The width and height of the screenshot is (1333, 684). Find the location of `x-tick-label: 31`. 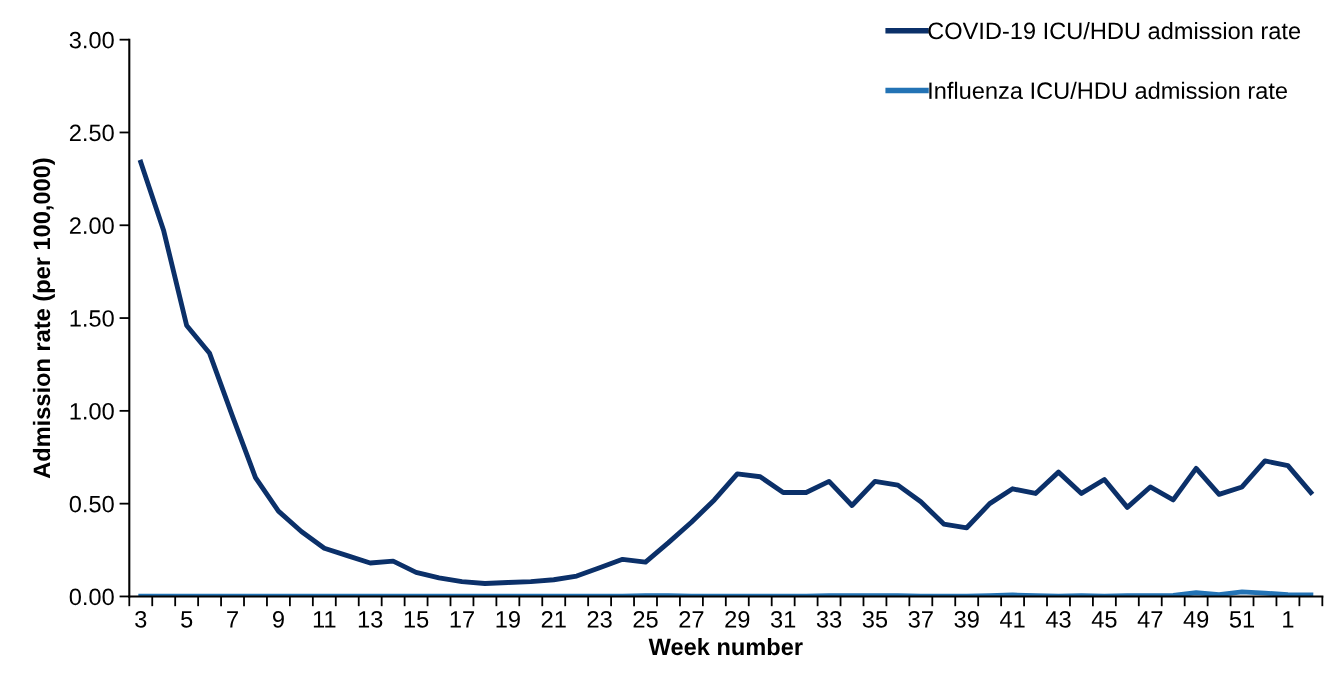

x-tick-label: 31 is located at coordinates (783, 619).